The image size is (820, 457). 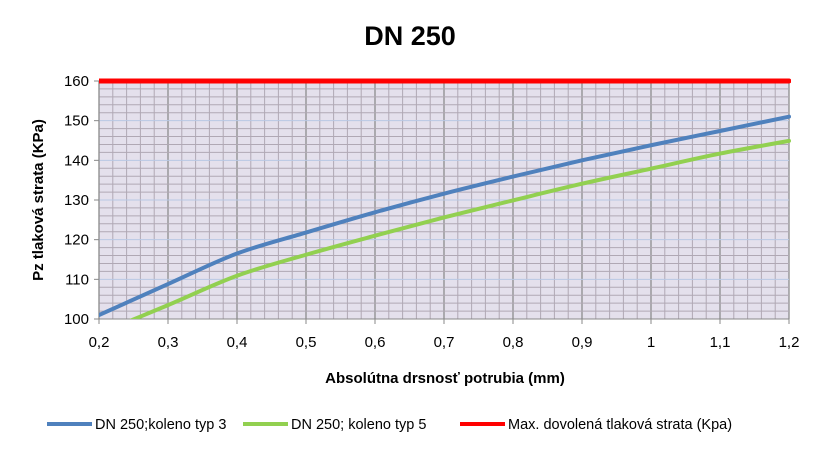 What do you see at coordinates (358, 425) in the screenshot?
I see `legend-label: DN 250; koleno typ 5` at bounding box center [358, 425].